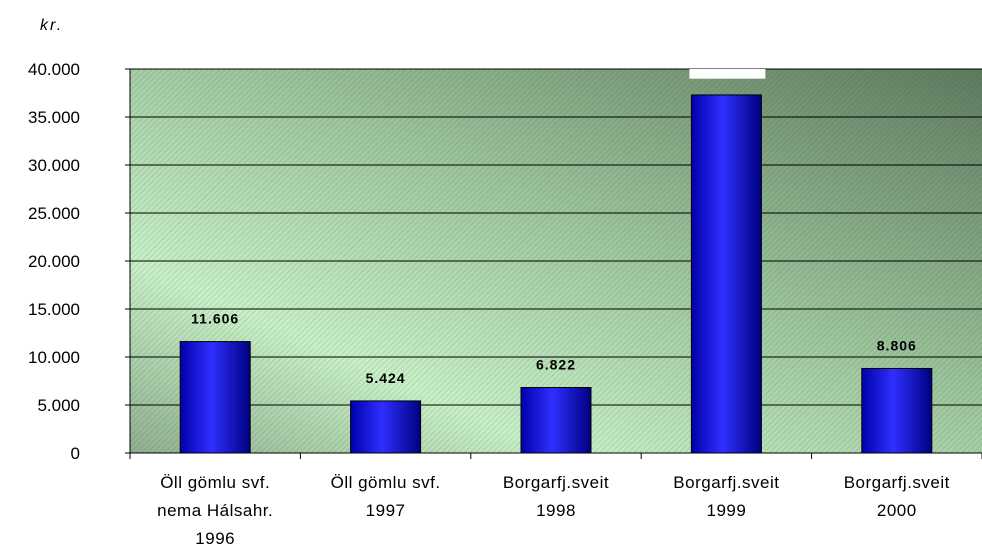 The image size is (982, 550). What do you see at coordinates (556, 365) in the screenshot?
I see `data-label: 6.822` at bounding box center [556, 365].